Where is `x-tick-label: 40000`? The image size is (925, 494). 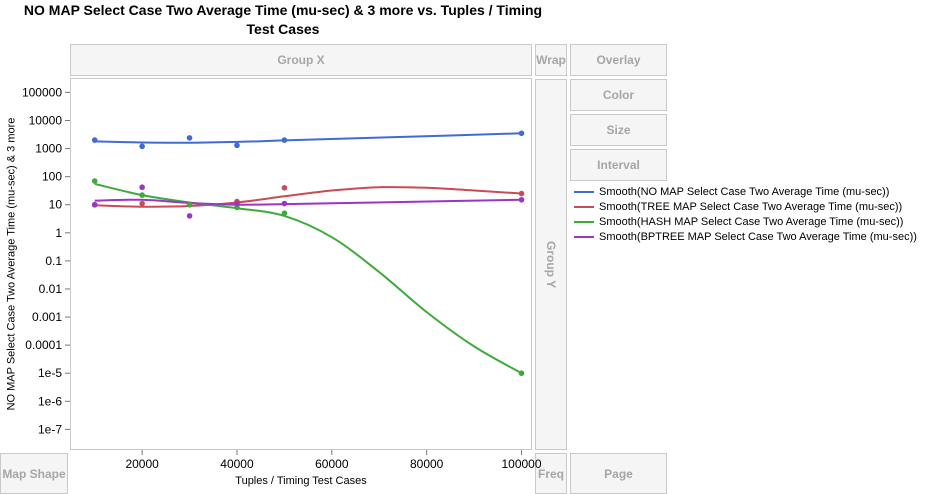
x-tick-label: 40000 is located at coordinates (237, 464).